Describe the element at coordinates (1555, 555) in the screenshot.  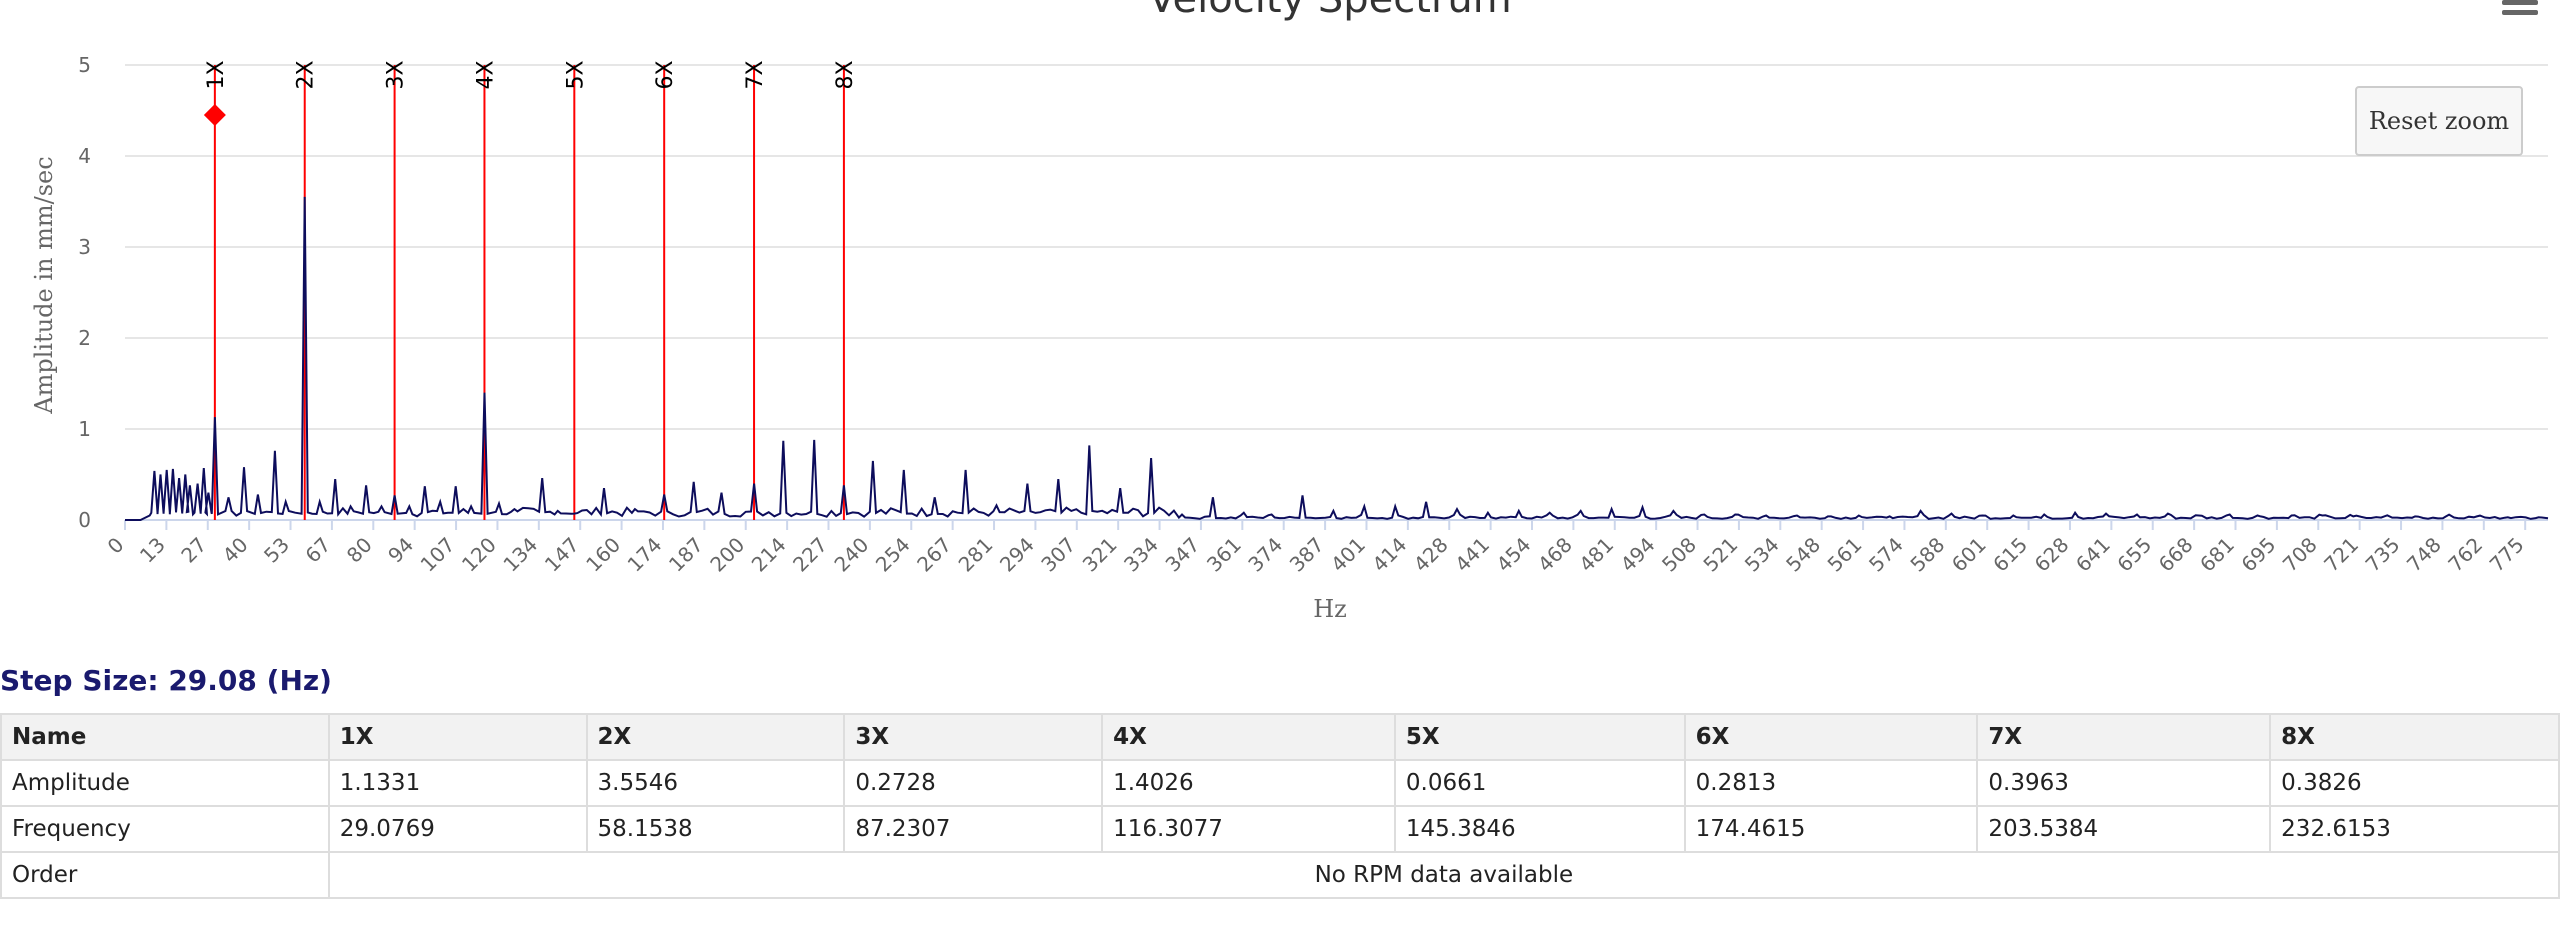
I see `x-tick-label: 468` at that location.